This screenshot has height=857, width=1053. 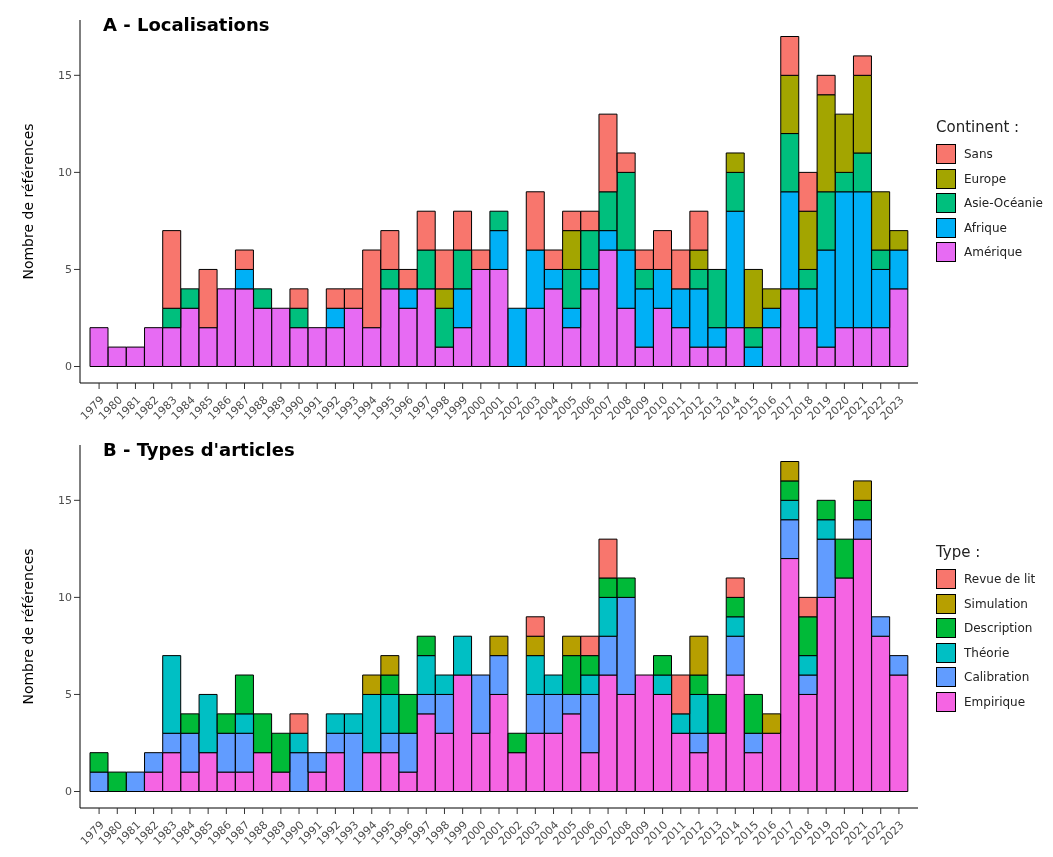 What do you see at coordinates (199, 449) in the screenshot?
I see `chart-title: B - Types d'articles` at bounding box center [199, 449].